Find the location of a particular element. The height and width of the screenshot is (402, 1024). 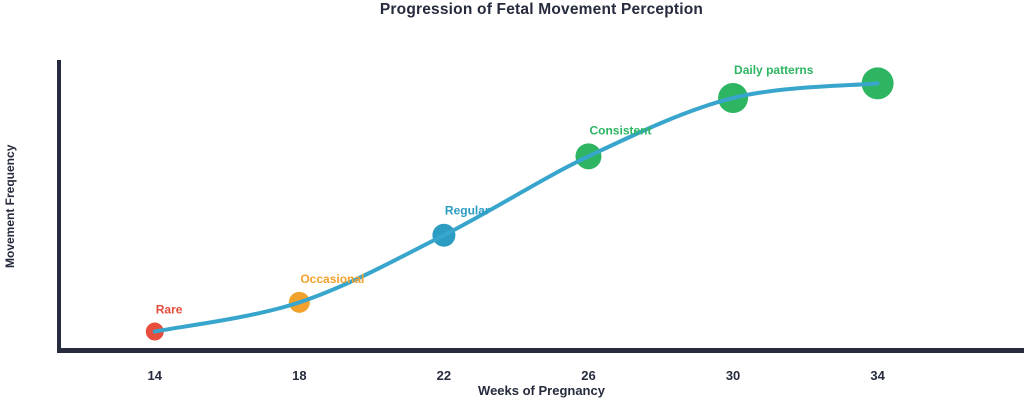

chart-title: Progression of Fetal Movement Perception is located at coordinates (541, 9).